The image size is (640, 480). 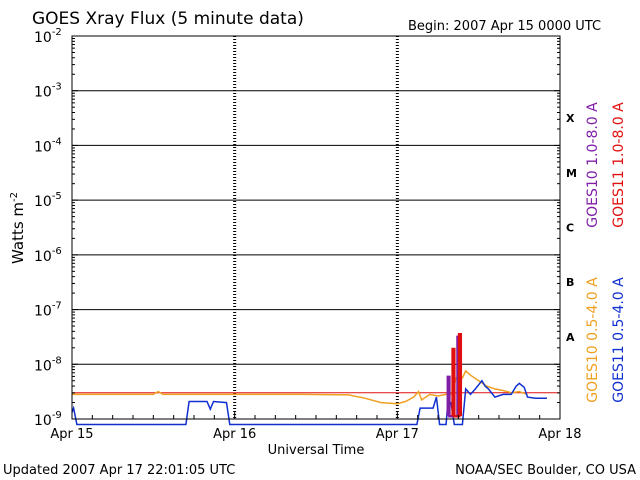 I want to click on legend-entry: GOES11 0.5-4.0 A, so click(x=619, y=340).